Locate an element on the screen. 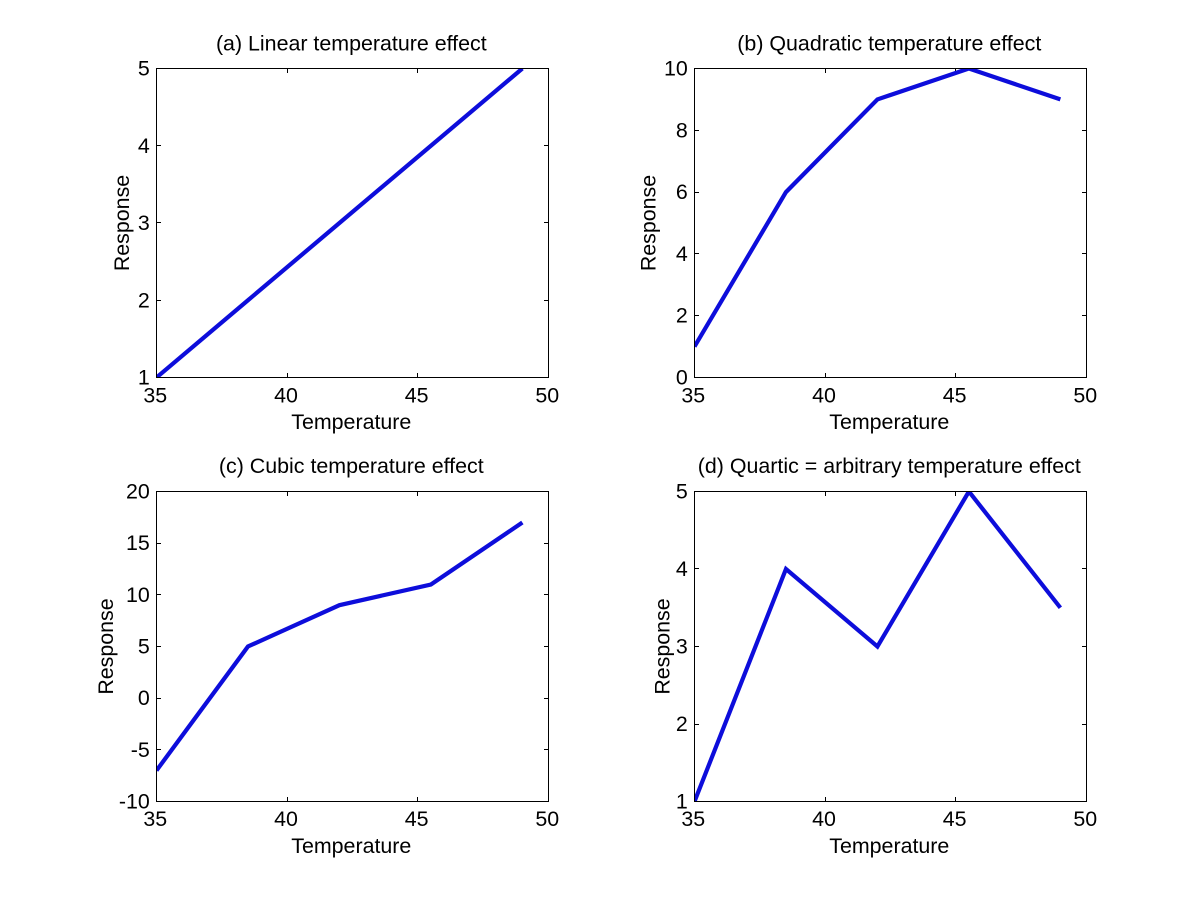 The width and height of the screenshot is (1200, 900). svg-text: (a) Linear temperature effect is located at coordinates (351, 44).